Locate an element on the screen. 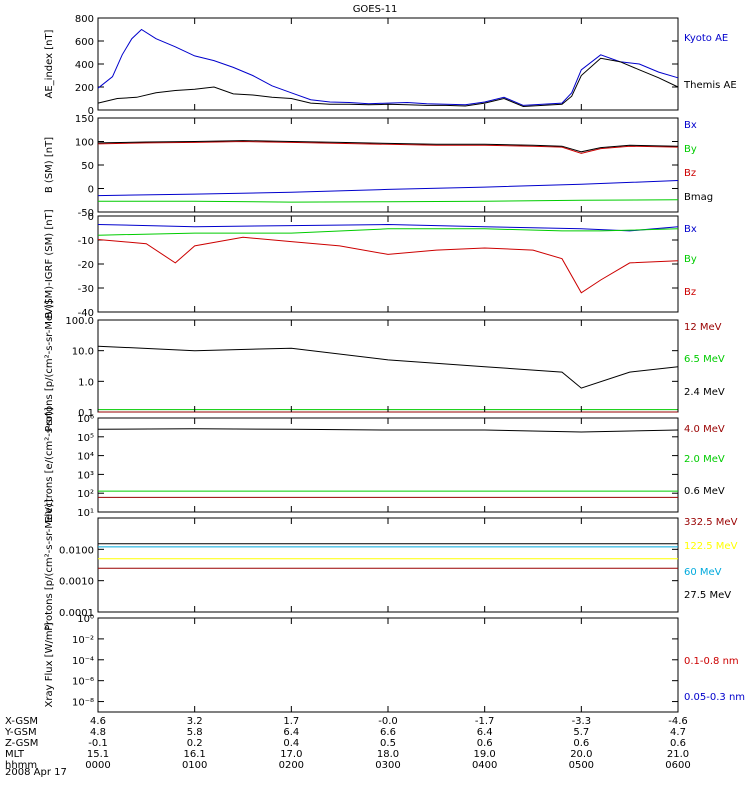 This screenshot has width=750, height=800. legend-entry: 60 MeV is located at coordinates (703, 572).